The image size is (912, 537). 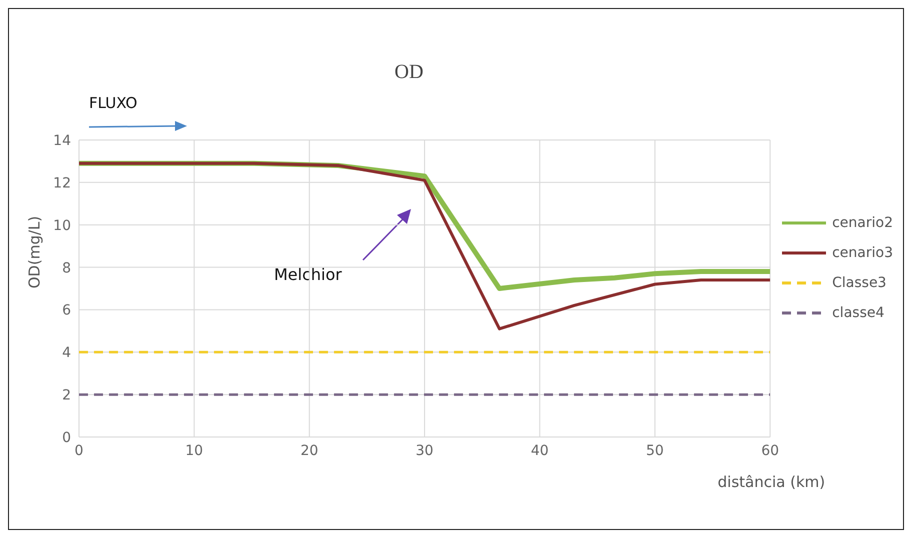 What do you see at coordinates (862, 253) in the screenshot?
I see `legend-label: cenario3` at bounding box center [862, 253].